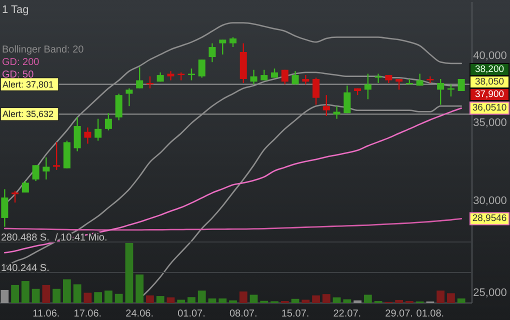  What do you see at coordinates (28, 114) in the screenshot?
I see `ref-line-label: Alert: 35,632` at bounding box center [28, 114].